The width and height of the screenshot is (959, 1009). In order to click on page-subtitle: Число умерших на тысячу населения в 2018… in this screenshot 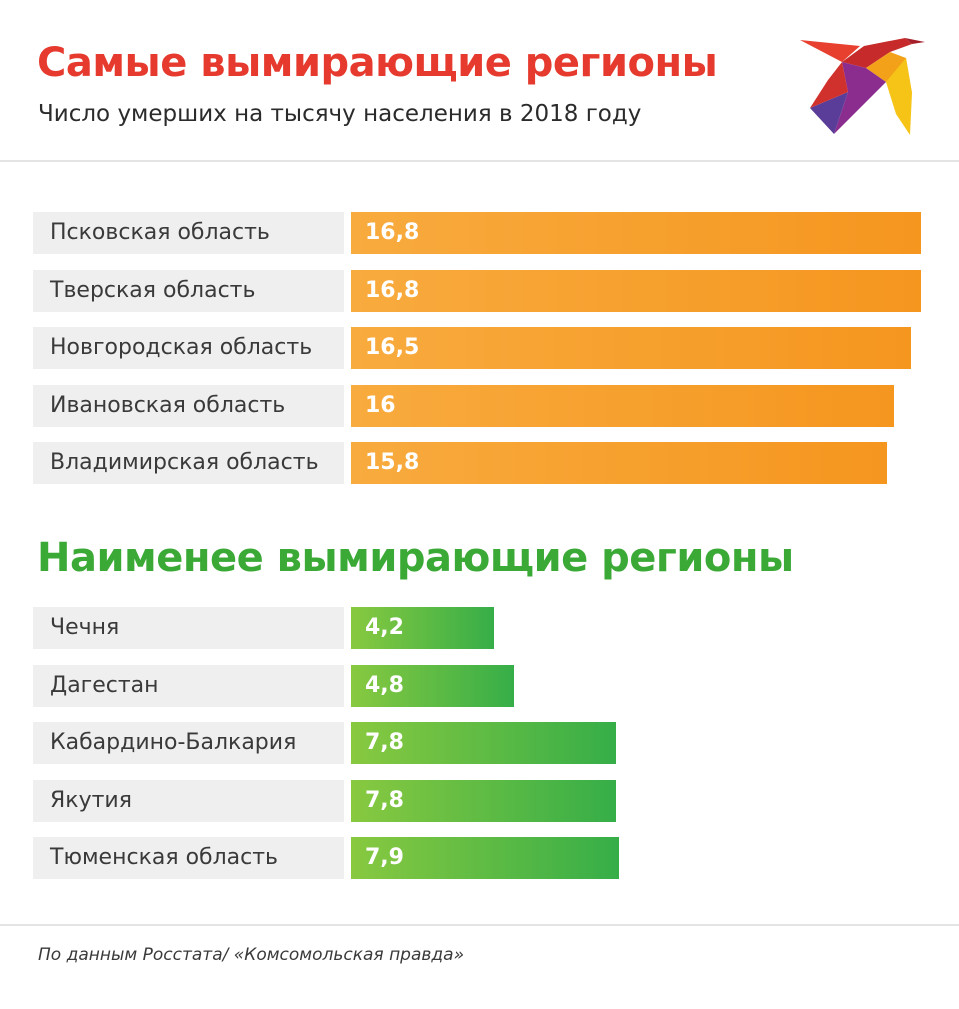, I will do `click(340, 114)`.